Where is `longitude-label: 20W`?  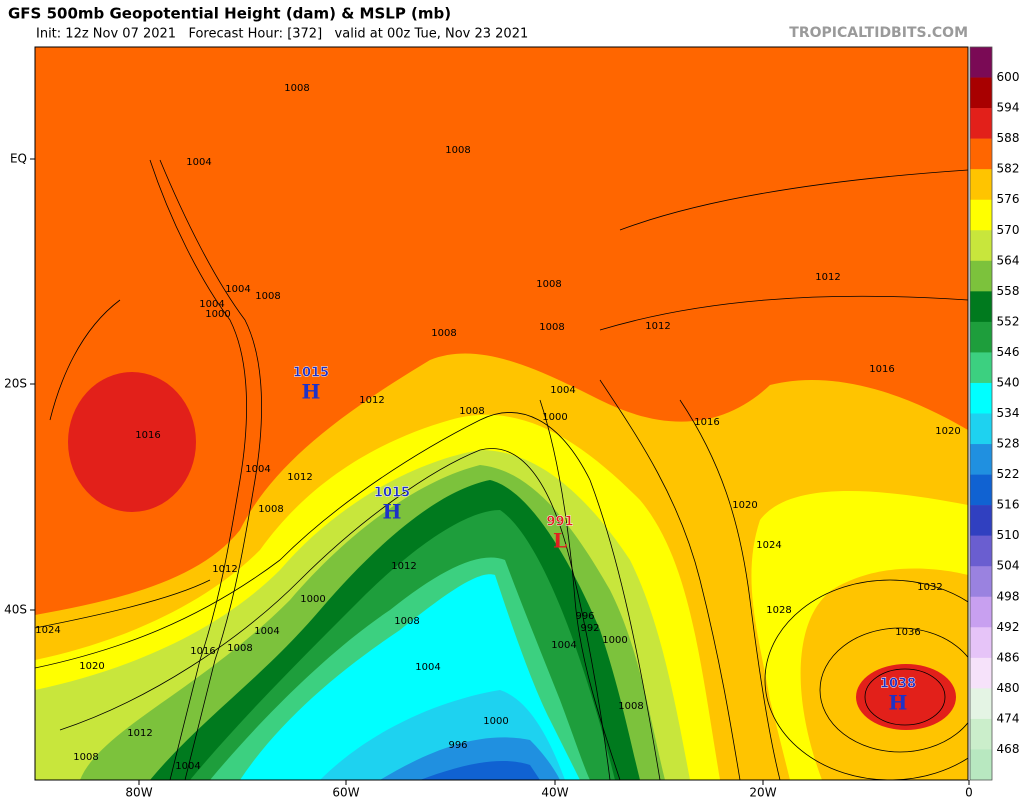 longitude-label: 20W is located at coordinates (762, 793).